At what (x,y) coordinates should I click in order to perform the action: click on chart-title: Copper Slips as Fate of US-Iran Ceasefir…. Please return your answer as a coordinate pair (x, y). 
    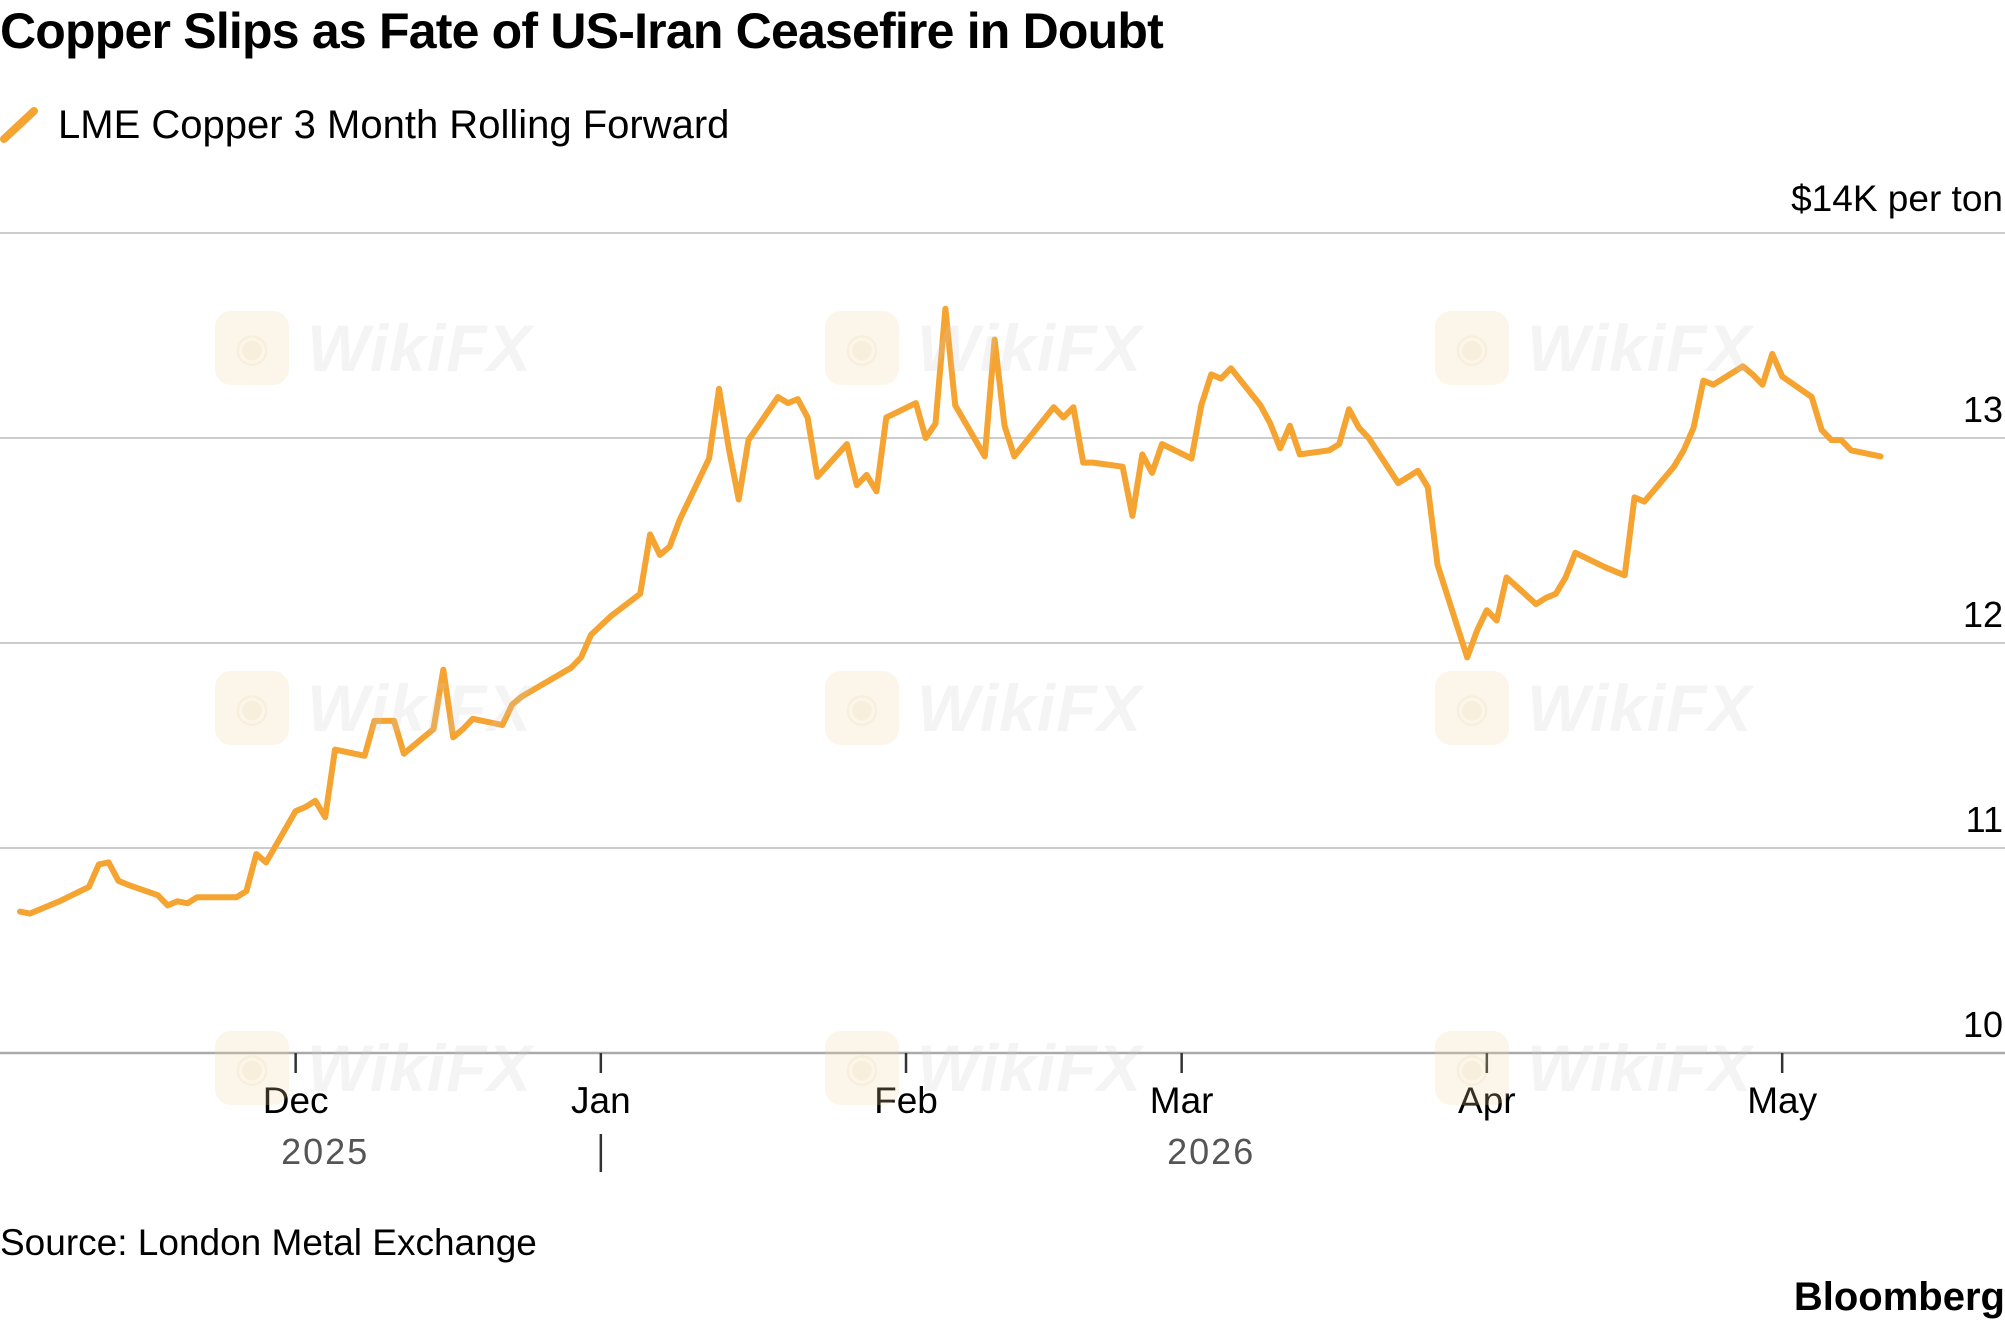
    Looking at the image, I should click on (582, 31).